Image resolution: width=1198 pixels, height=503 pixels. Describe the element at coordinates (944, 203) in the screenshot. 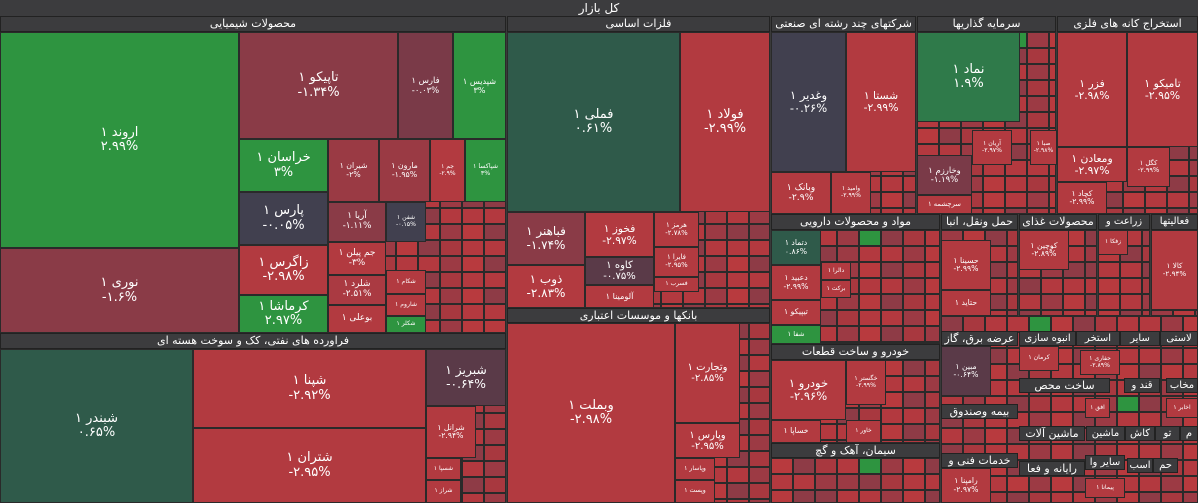

I see `stock-name: سرچشمه ۱` at that location.